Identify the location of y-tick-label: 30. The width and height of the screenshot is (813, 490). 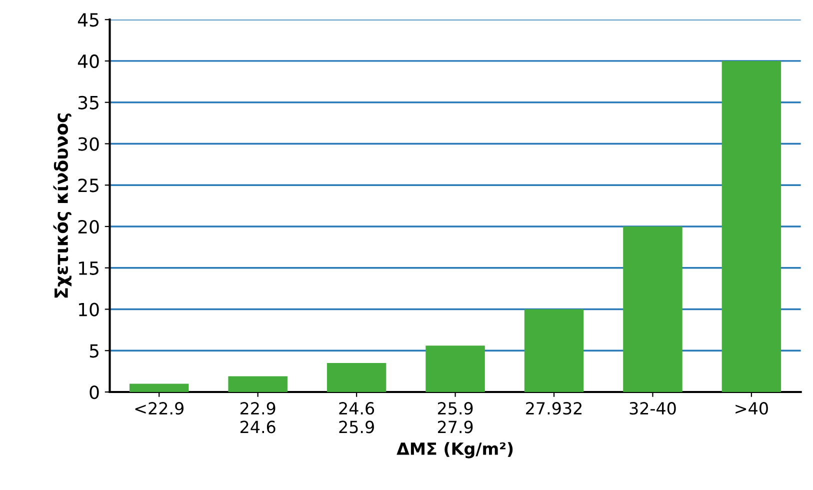
(88, 144).